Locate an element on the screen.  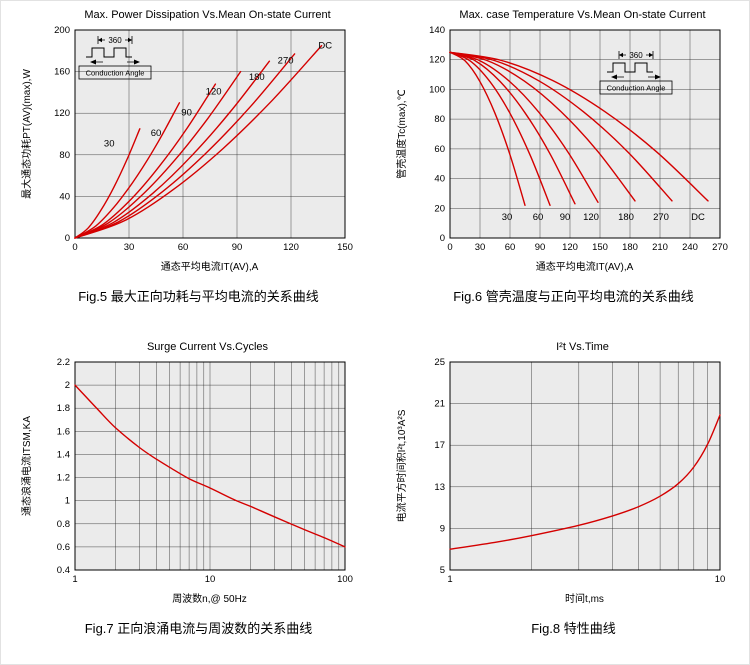
fig6-xlabel: 通态平均电流IT(AV),A is located at coordinates (584, 267).